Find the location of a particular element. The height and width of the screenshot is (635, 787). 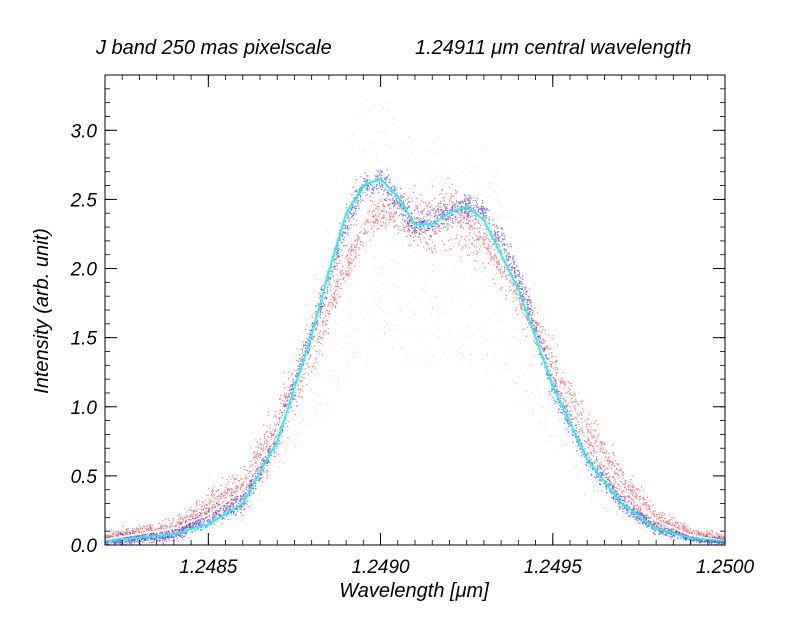

x-tick-label: 1.2485 is located at coordinates (208, 567).